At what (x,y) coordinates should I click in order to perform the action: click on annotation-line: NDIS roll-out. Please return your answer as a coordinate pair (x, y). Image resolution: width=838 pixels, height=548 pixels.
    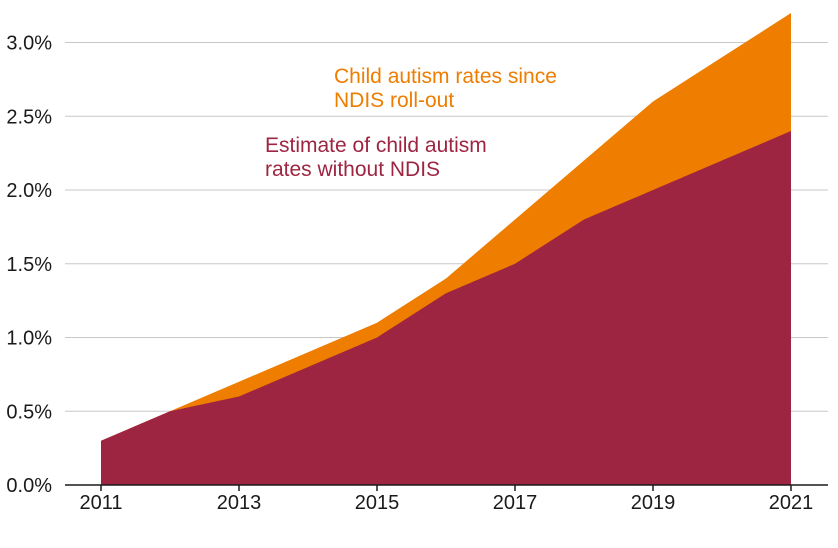
    Looking at the image, I should click on (394, 100).